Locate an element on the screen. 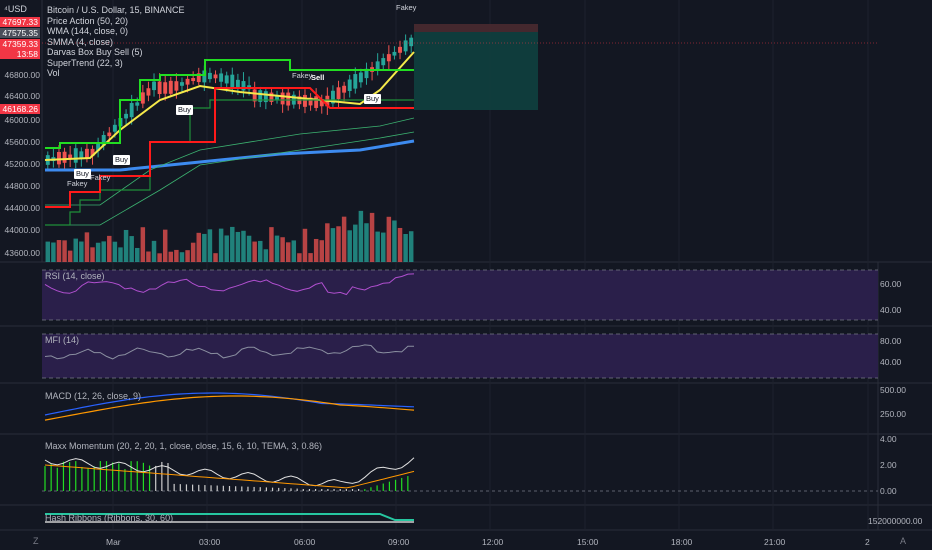 This screenshot has height=550, width=932. price-badge-smma: 47575.35 is located at coordinates (20, 33).